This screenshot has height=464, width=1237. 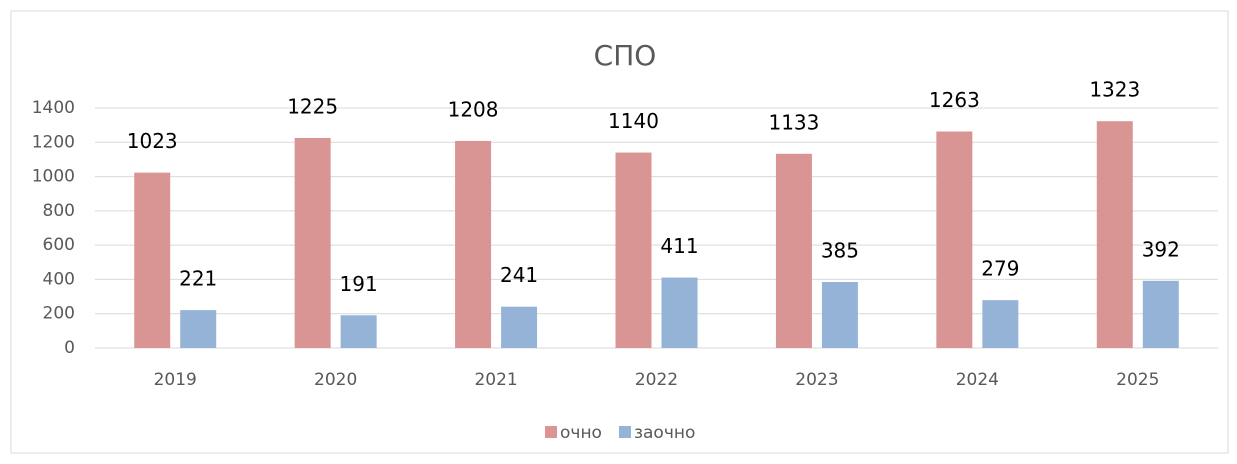 I want to click on data-label: 241, so click(x=519, y=275).